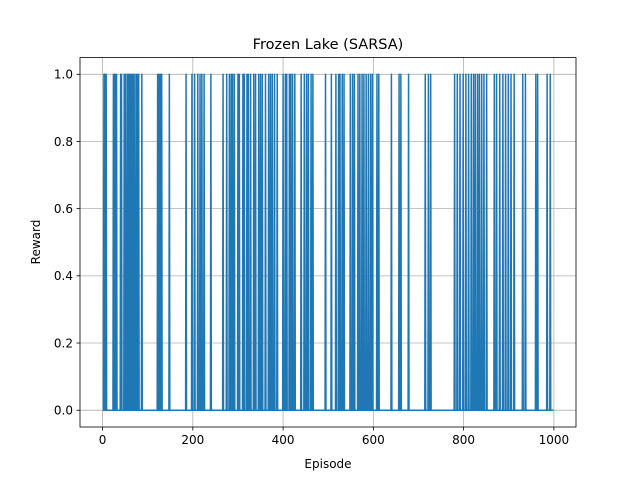 The width and height of the screenshot is (640, 480). Describe the element at coordinates (192, 440) in the screenshot. I see `x-tick-label: 200` at that location.